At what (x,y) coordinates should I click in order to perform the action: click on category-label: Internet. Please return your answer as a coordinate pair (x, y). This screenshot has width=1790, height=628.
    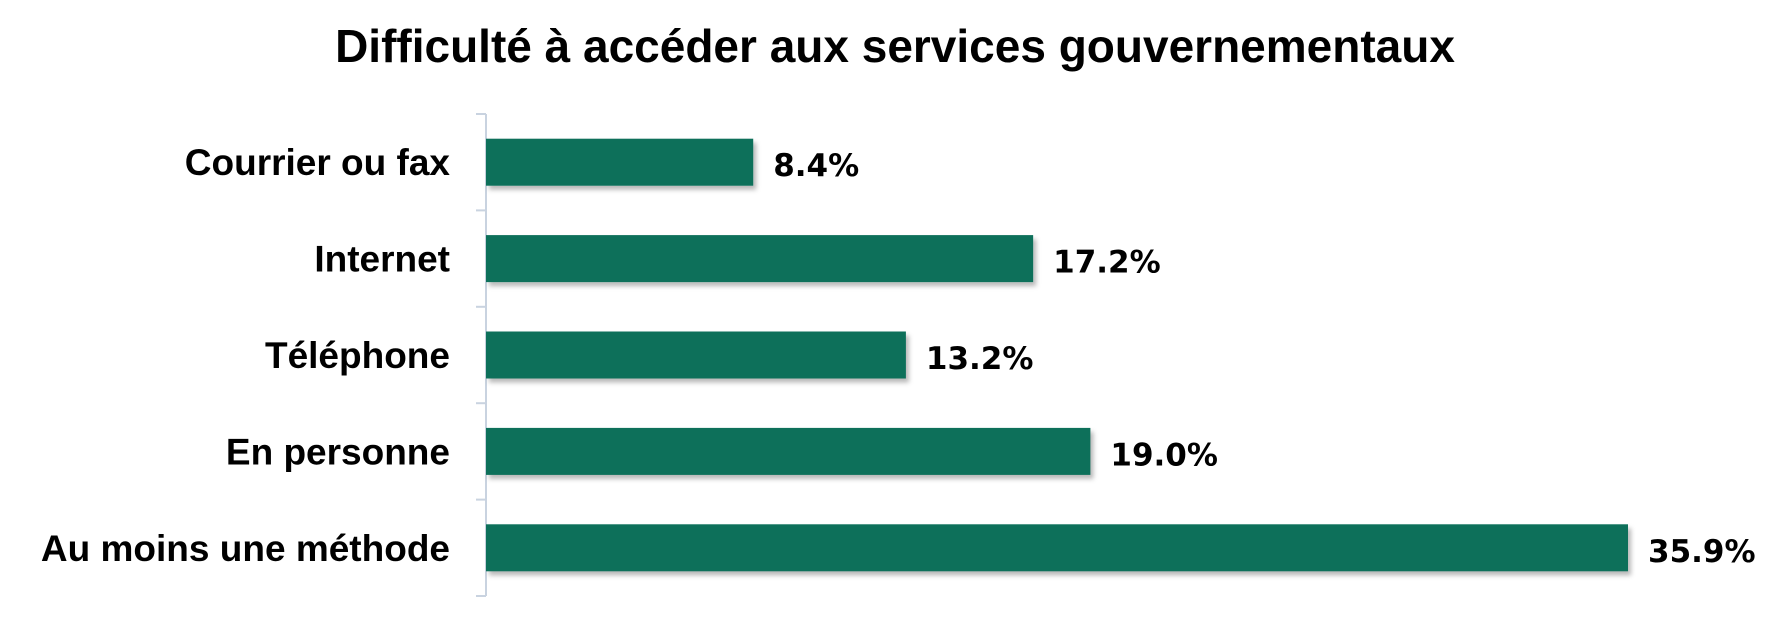
    Looking at the image, I should click on (382, 259).